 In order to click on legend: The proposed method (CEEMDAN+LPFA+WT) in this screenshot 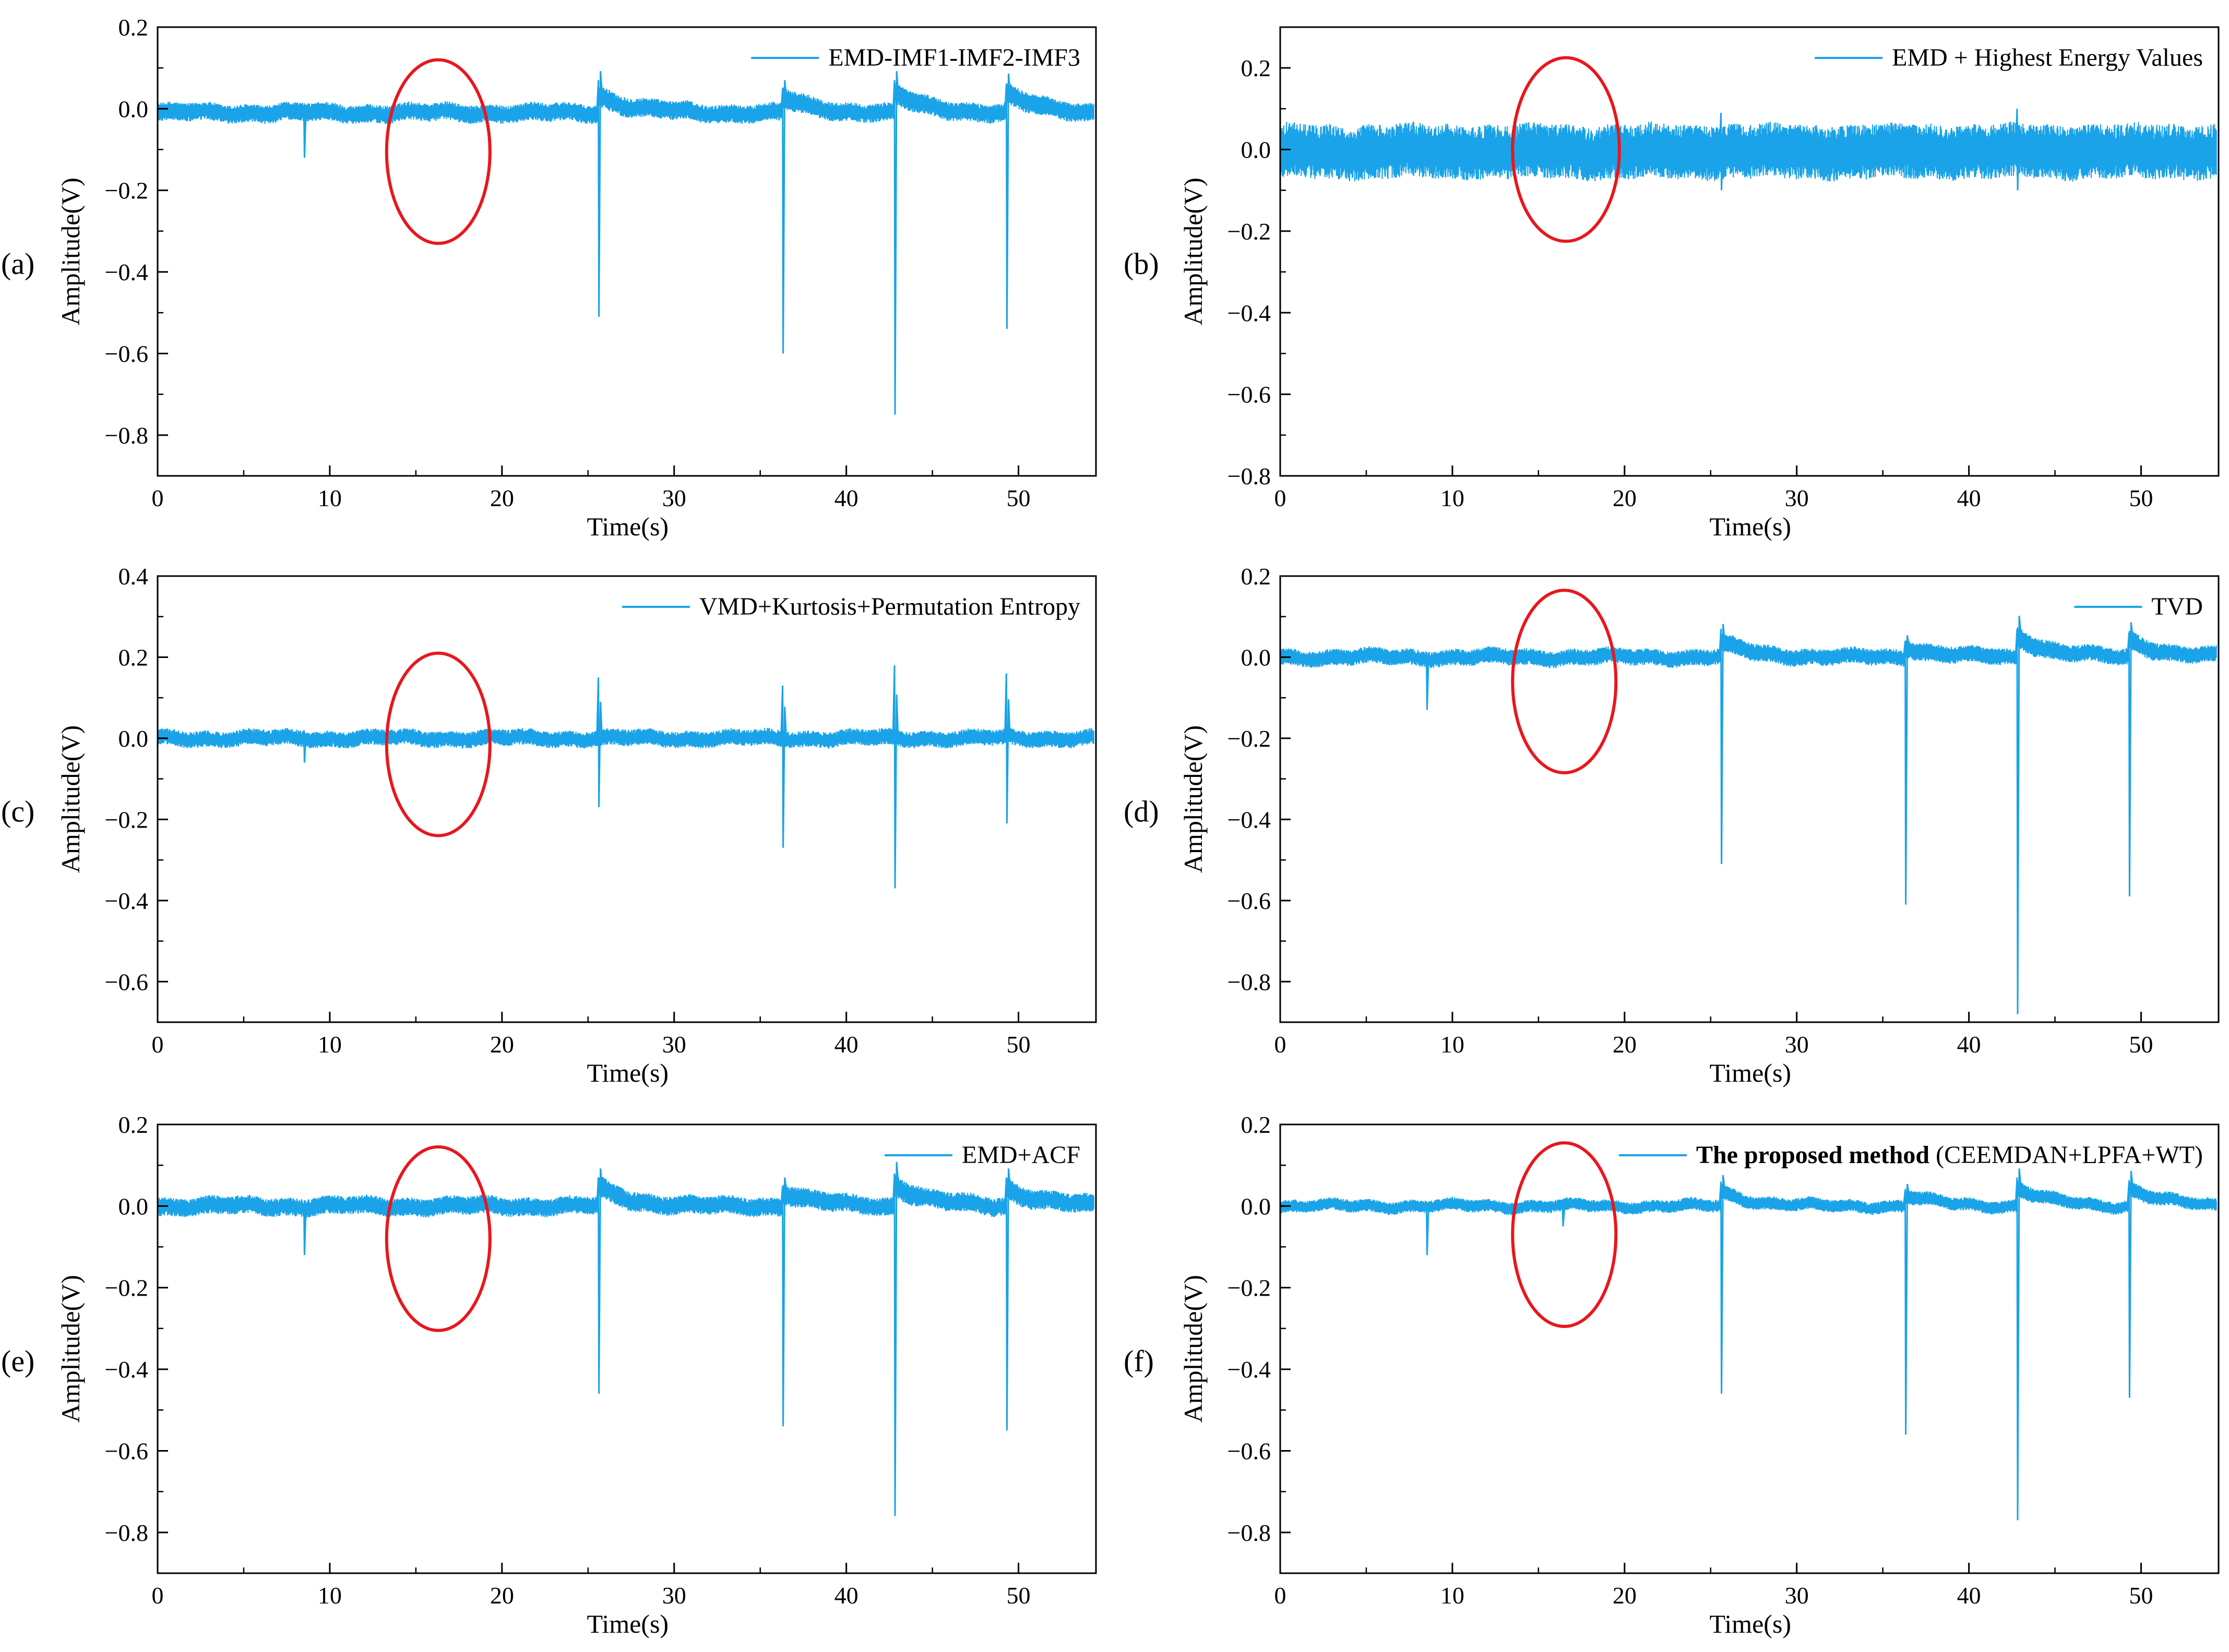, I will do `click(1910, 1155)`.